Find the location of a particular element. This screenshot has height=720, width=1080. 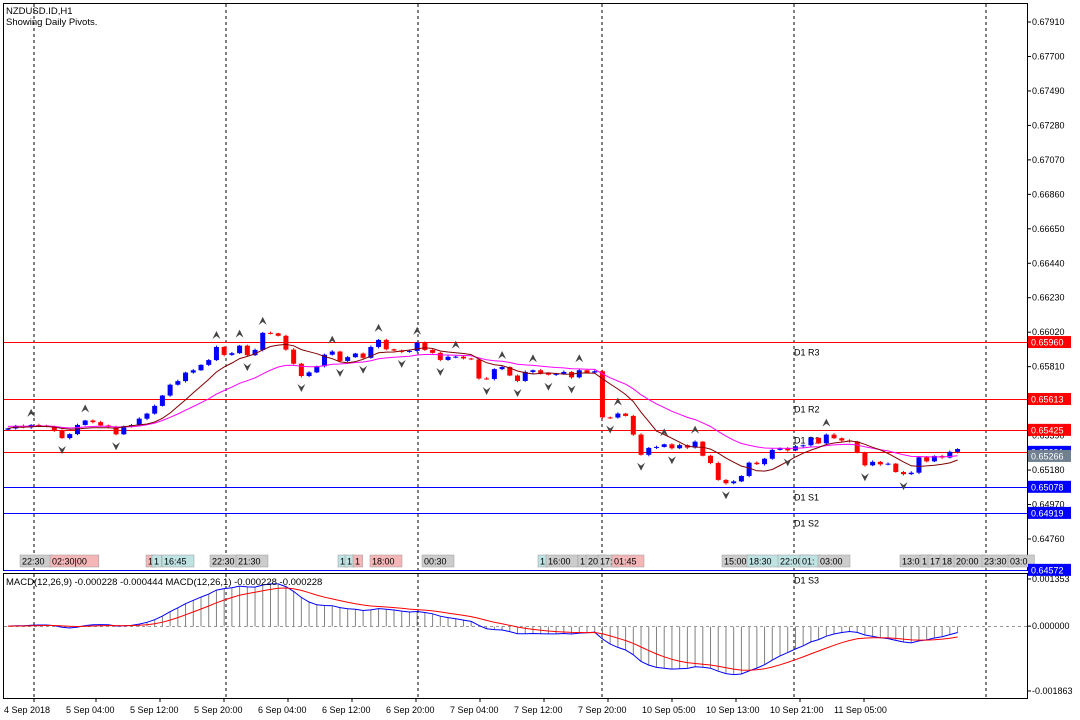

symbol-label: NZDUSD.ID,H1 is located at coordinates (39, 11).